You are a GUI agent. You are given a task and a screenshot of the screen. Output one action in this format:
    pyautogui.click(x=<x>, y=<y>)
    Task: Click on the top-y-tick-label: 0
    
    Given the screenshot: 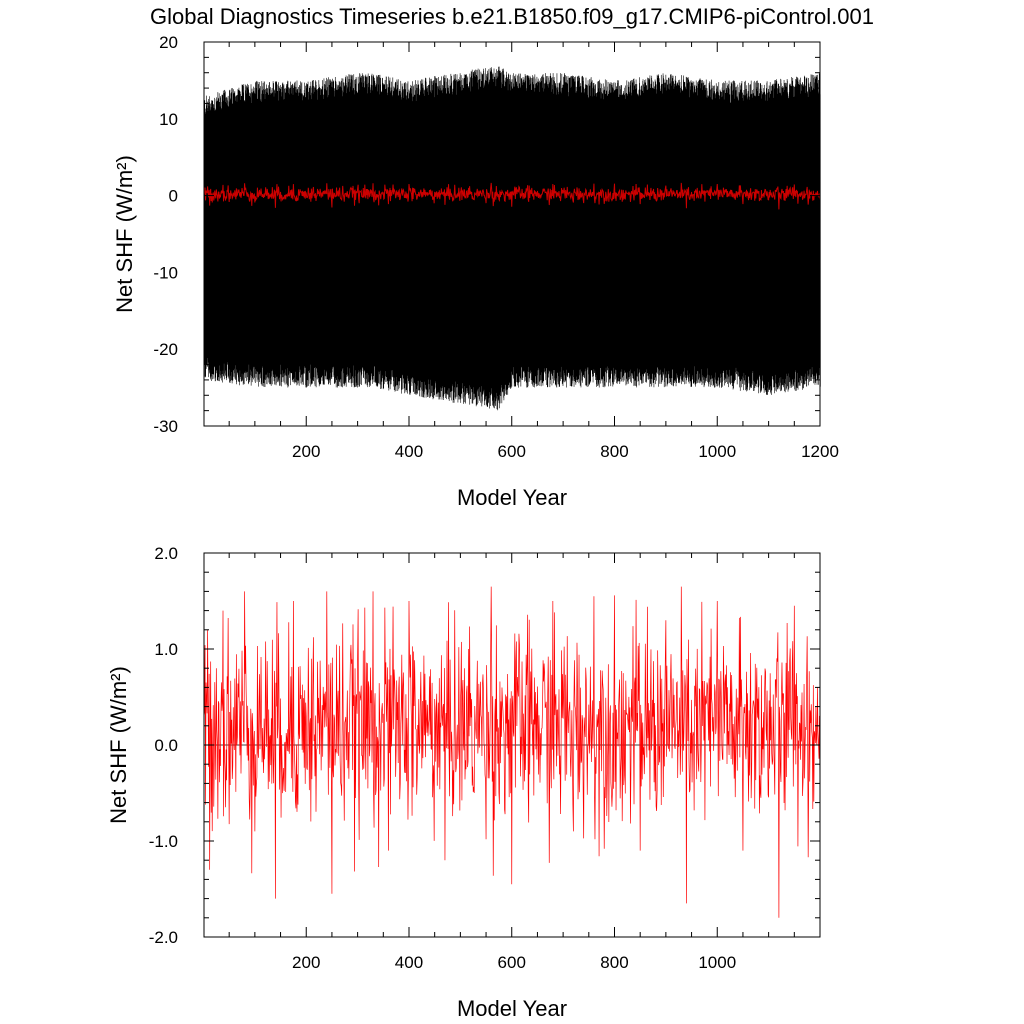 What is the action you would take?
    pyautogui.click(x=173, y=196)
    